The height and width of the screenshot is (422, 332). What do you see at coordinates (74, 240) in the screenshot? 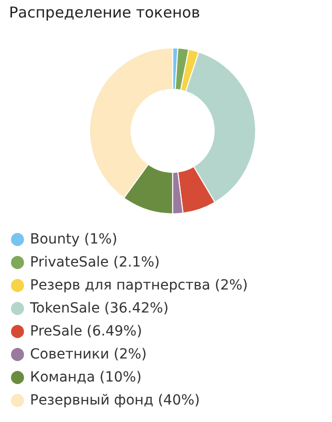
I see `legend-label: Bounty (1%)` at bounding box center [74, 240].